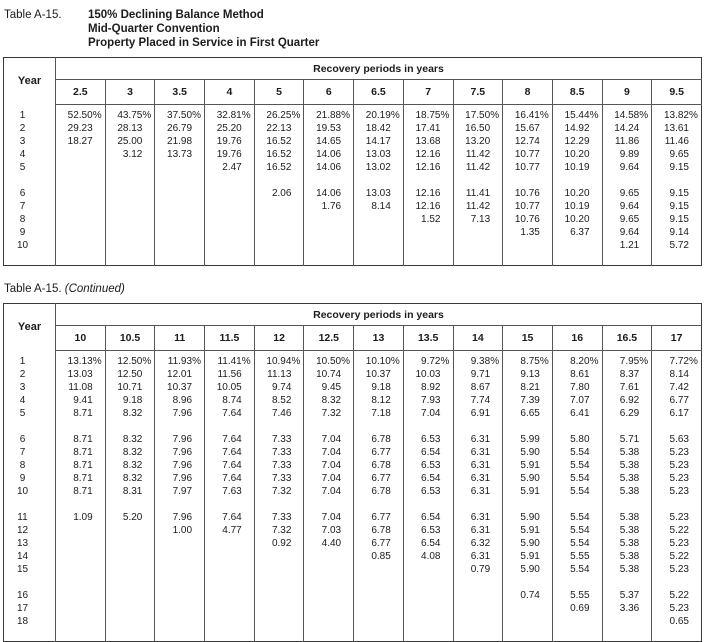  What do you see at coordinates (80, 517) in the screenshot?
I see `value-cell: 1.09` at bounding box center [80, 517].